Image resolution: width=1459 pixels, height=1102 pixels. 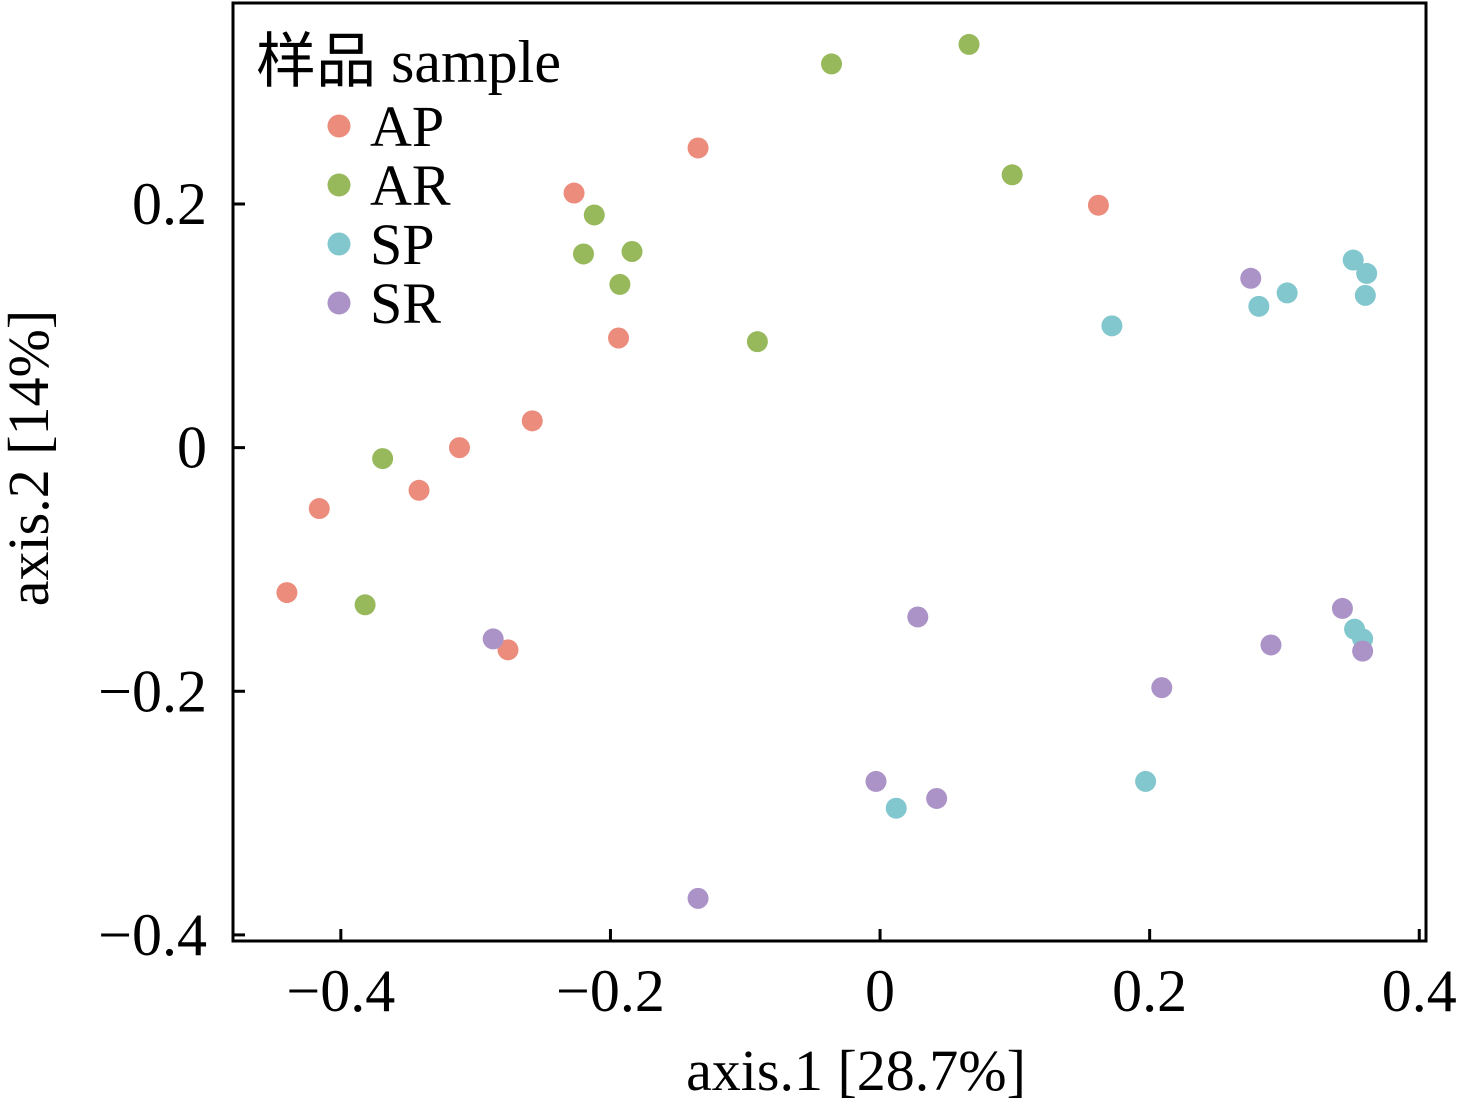 I want to click on legend-label-sp: SP, so click(x=402, y=244).